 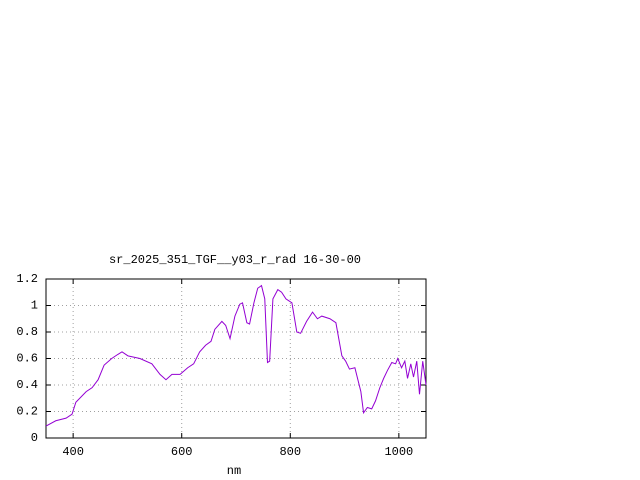 What do you see at coordinates (34, 306) in the screenshot?
I see `y-tick-label: 1` at bounding box center [34, 306].